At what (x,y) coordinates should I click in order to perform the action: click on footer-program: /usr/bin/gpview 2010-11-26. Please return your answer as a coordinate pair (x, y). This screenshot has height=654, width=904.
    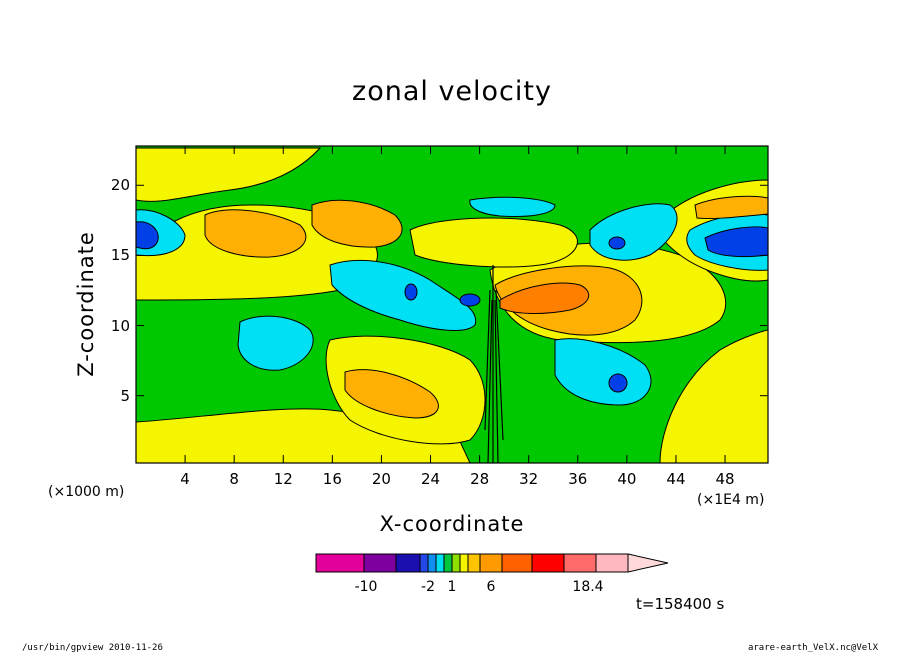
    Looking at the image, I should click on (92, 648).